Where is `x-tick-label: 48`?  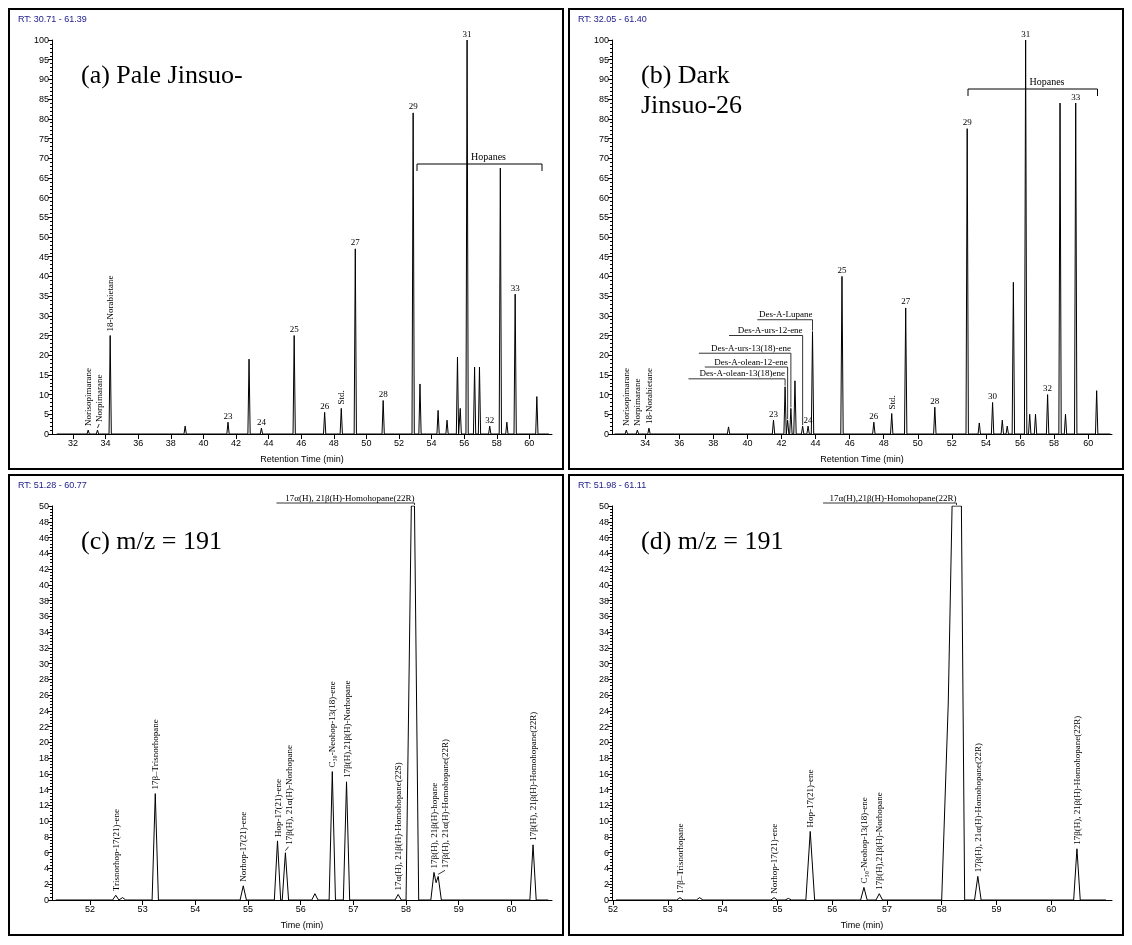
x-tick-label: 48 is located at coordinates (333, 442).